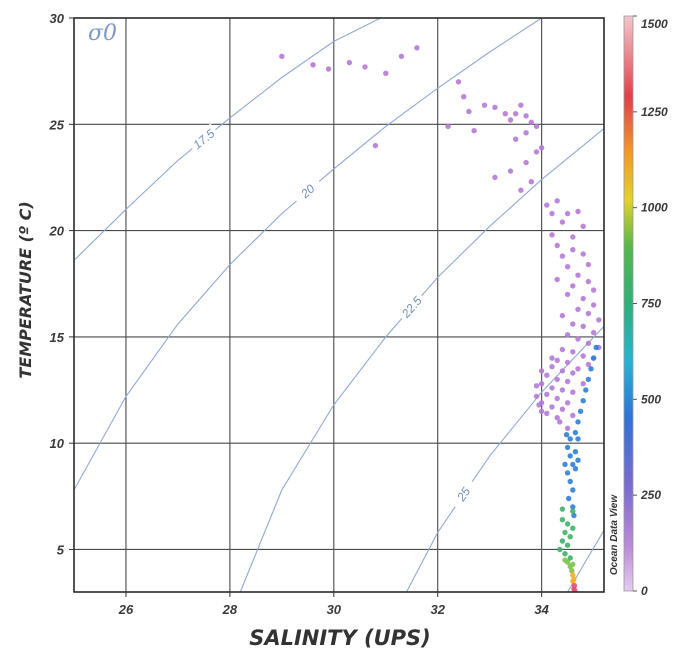  What do you see at coordinates (334, 609) in the screenshot?
I see `x-tick-label: 30` at bounding box center [334, 609].